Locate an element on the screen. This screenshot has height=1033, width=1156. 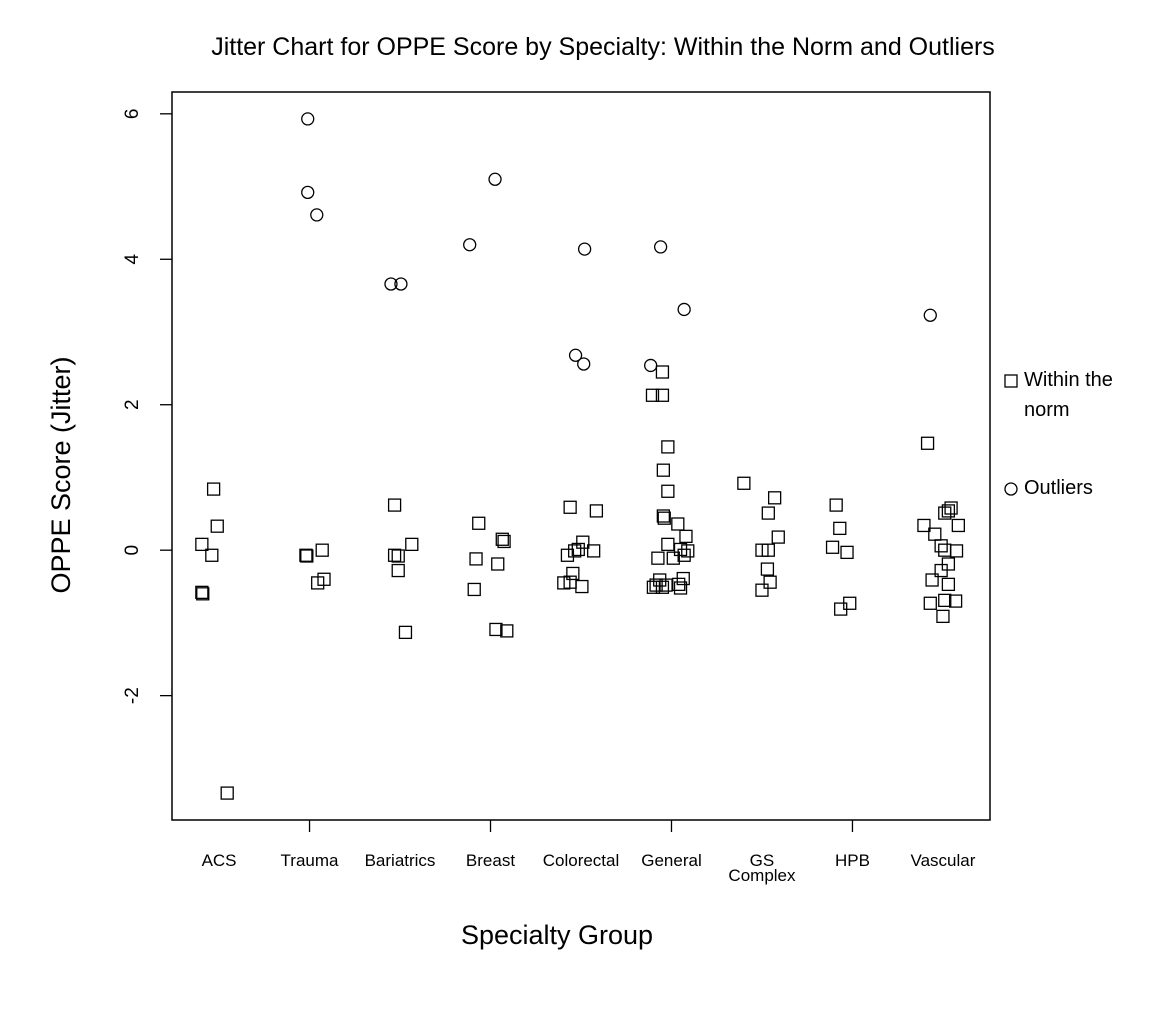
y-tick-label: -2 is located at coordinates (132, 695).